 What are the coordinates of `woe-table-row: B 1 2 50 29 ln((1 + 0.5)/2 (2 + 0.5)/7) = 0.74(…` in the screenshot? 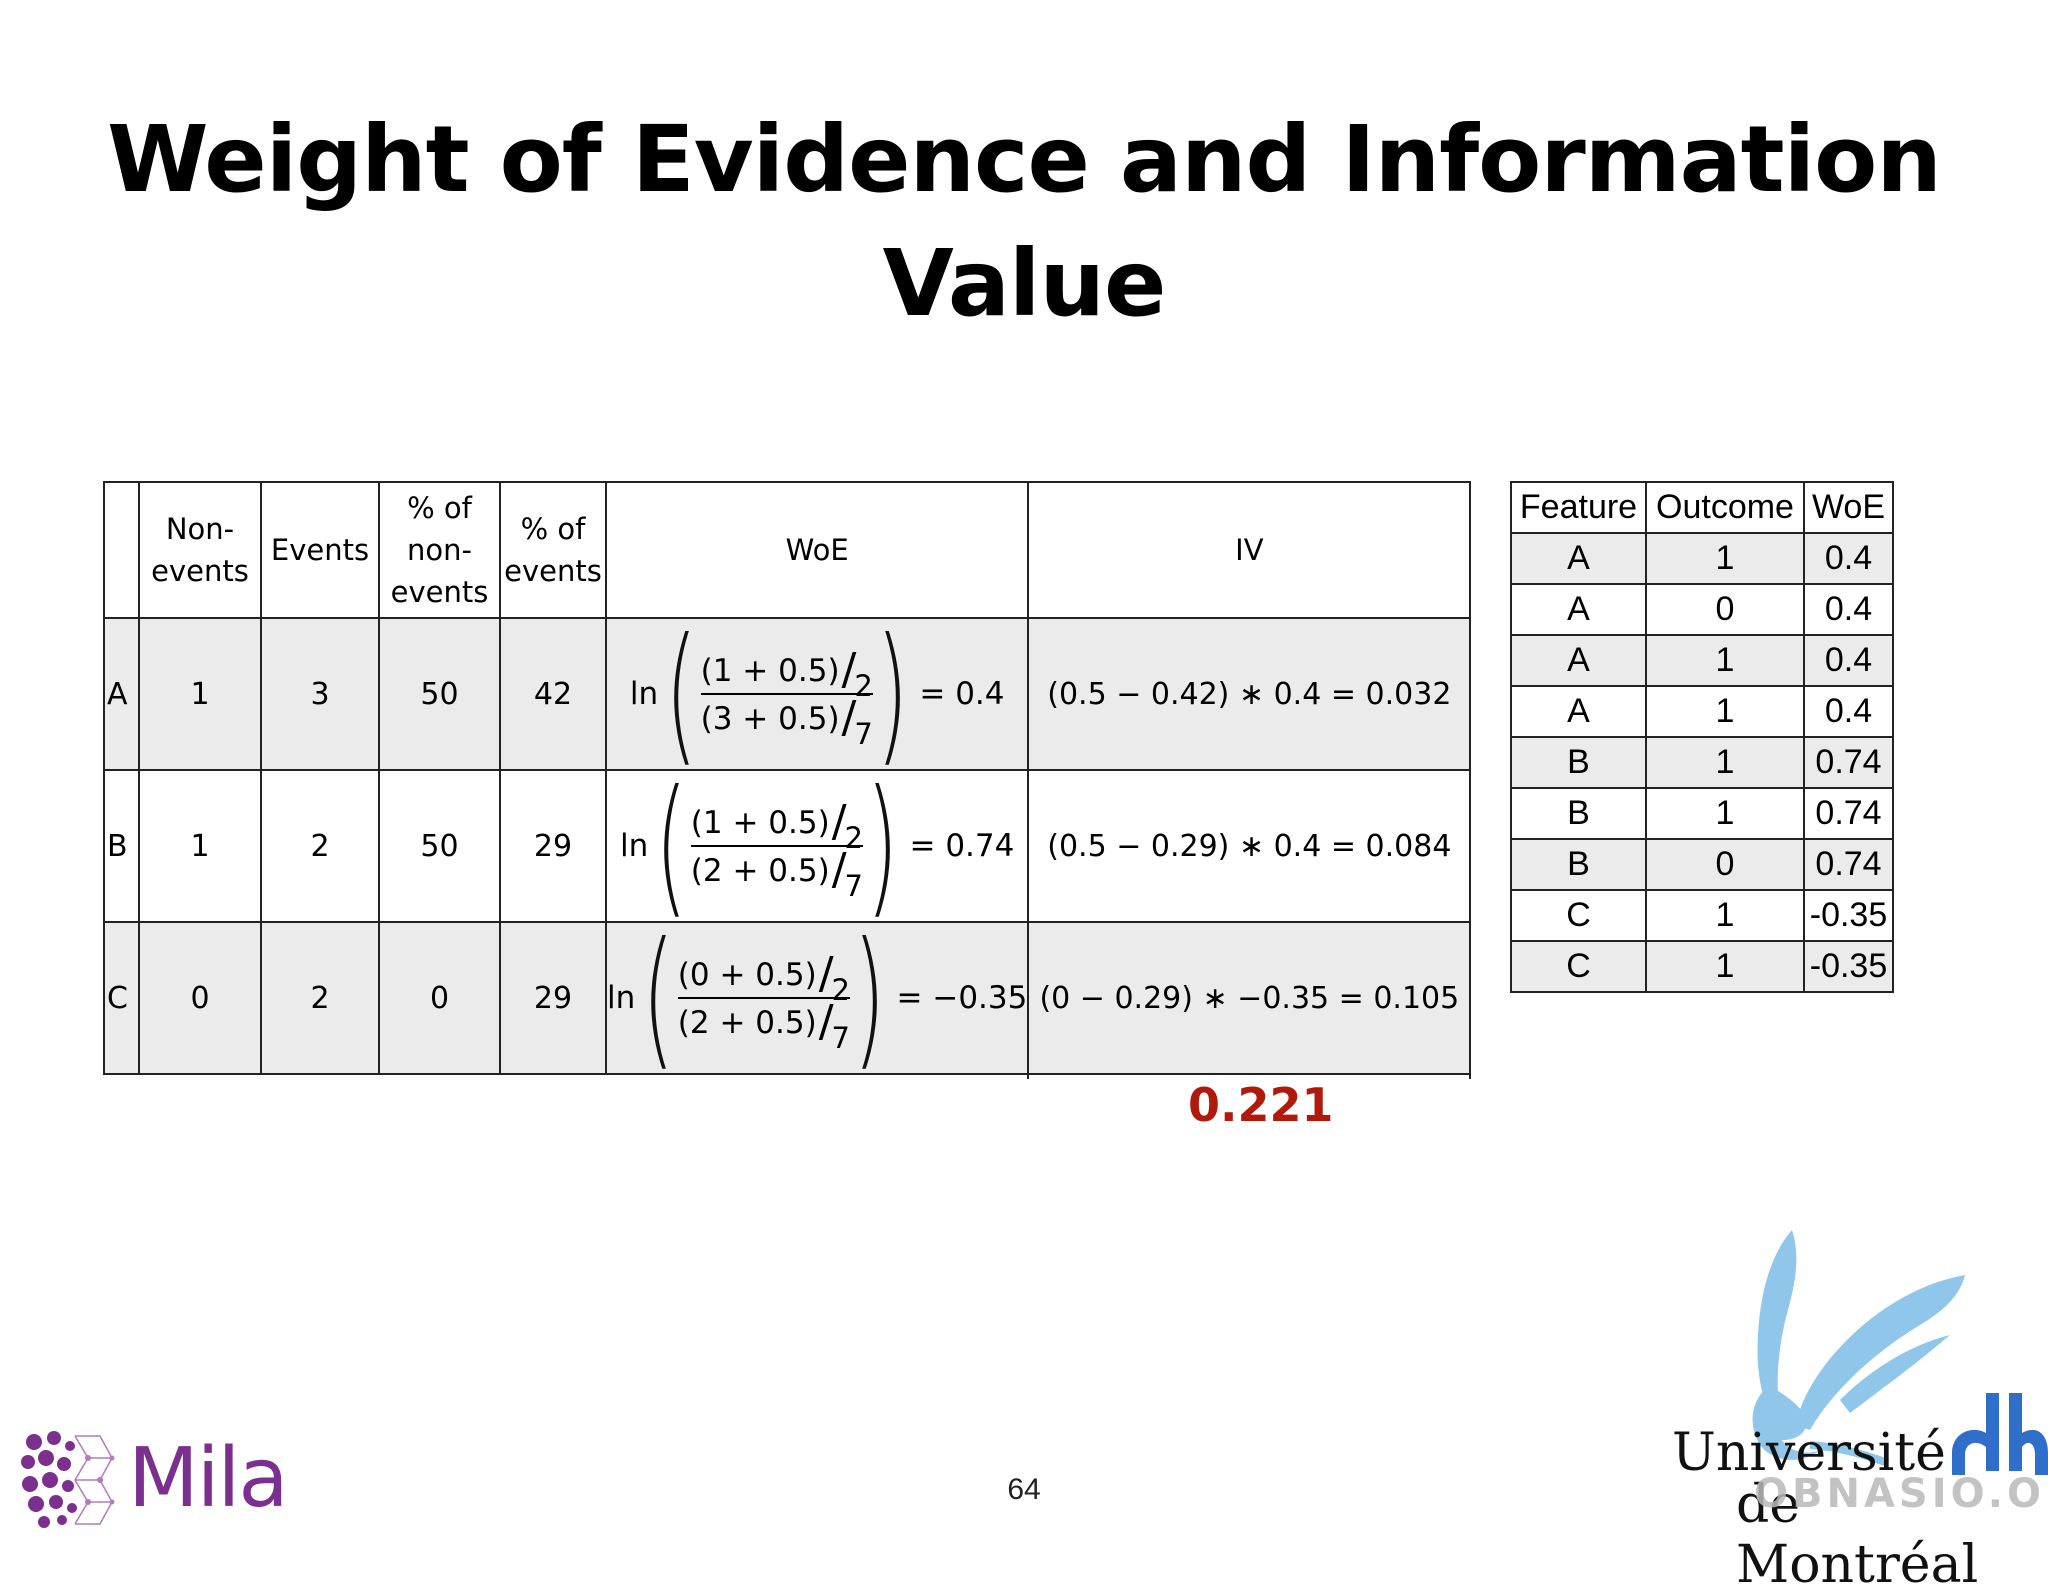 It's located at (787, 846).